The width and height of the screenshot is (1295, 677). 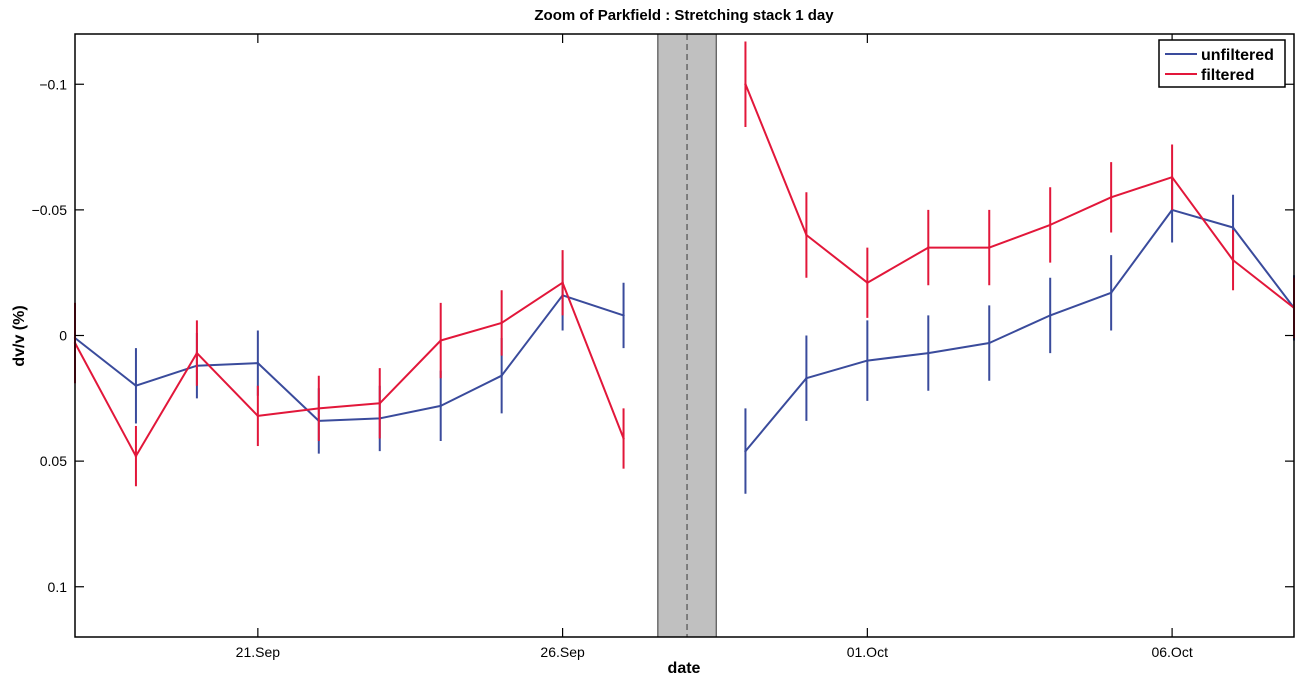 I want to click on y-tick-label: 0.05, so click(x=53, y=461).